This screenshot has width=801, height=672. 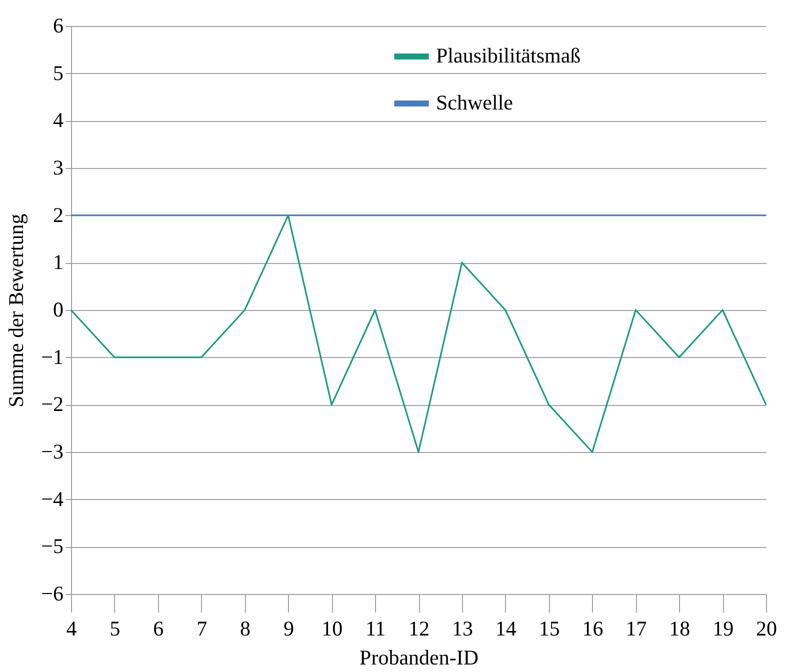 I want to click on x-tick-label: 11, so click(x=375, y=628).